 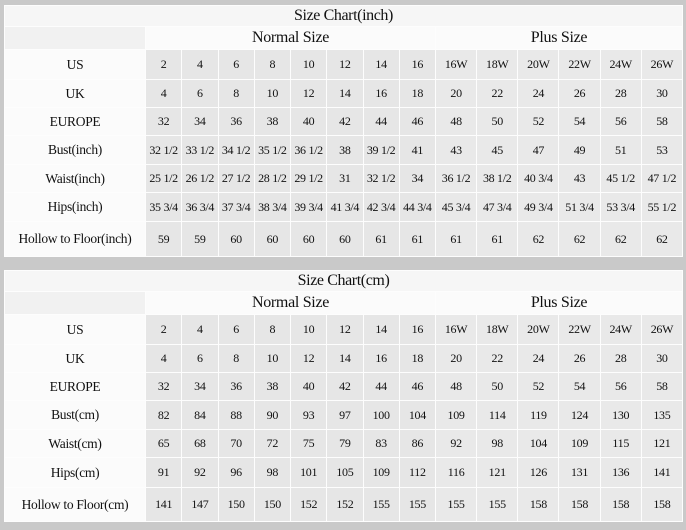 What do you see at coordinates (290, 303) in the screenshot?
I see `normal-size-header: Normal Size` at bounding box center [290, 303].